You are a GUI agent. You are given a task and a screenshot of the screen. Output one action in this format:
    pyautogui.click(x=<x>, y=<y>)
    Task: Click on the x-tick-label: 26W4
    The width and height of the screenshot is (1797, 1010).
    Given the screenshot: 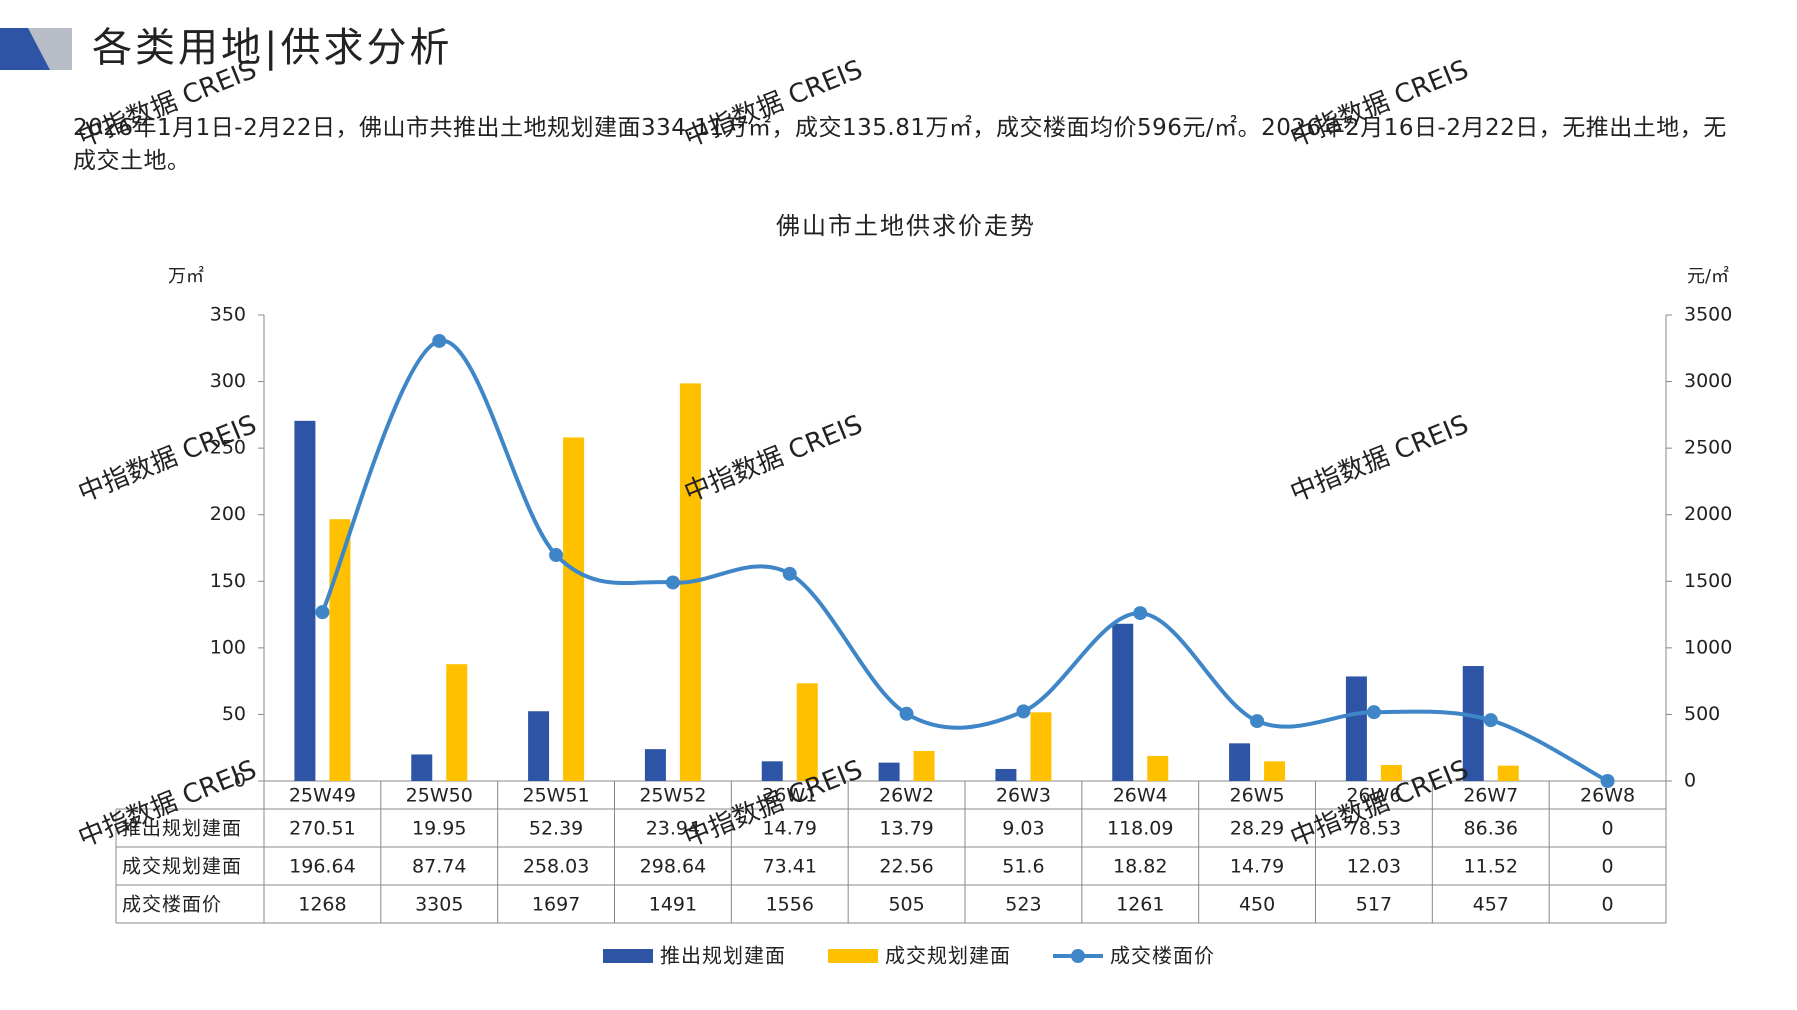 What is the action you would take?
    pyautogui.click(x=1140, y=796)
    